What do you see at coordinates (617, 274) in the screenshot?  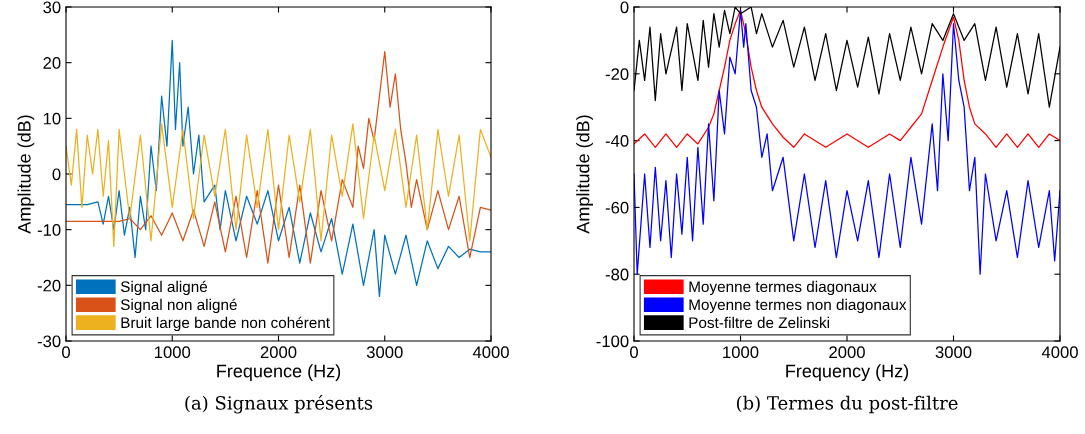 I see `y-tick-label: -80` at bounding box center [617, 274].